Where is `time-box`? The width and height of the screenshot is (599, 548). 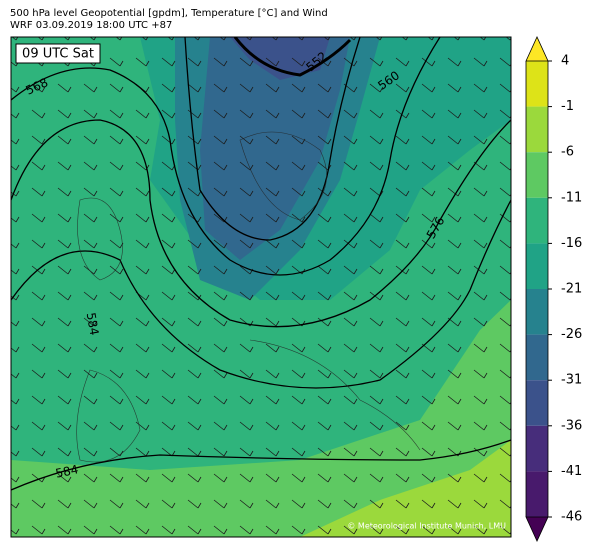 time-box is located at coordinates (58, 53).